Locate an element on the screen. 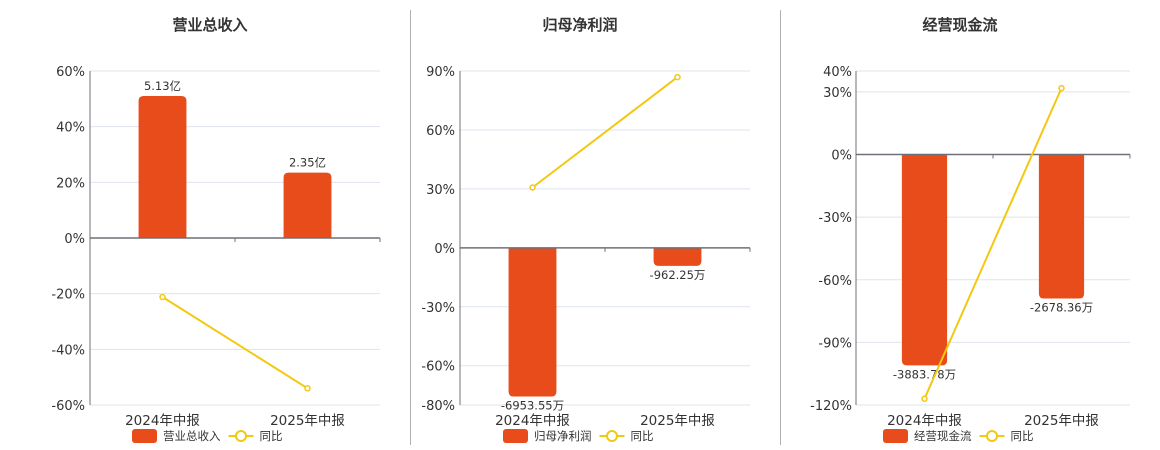 The image size is (1160, 450). bar-value-label: 5.13亿 is located at coordinates (162, 86).